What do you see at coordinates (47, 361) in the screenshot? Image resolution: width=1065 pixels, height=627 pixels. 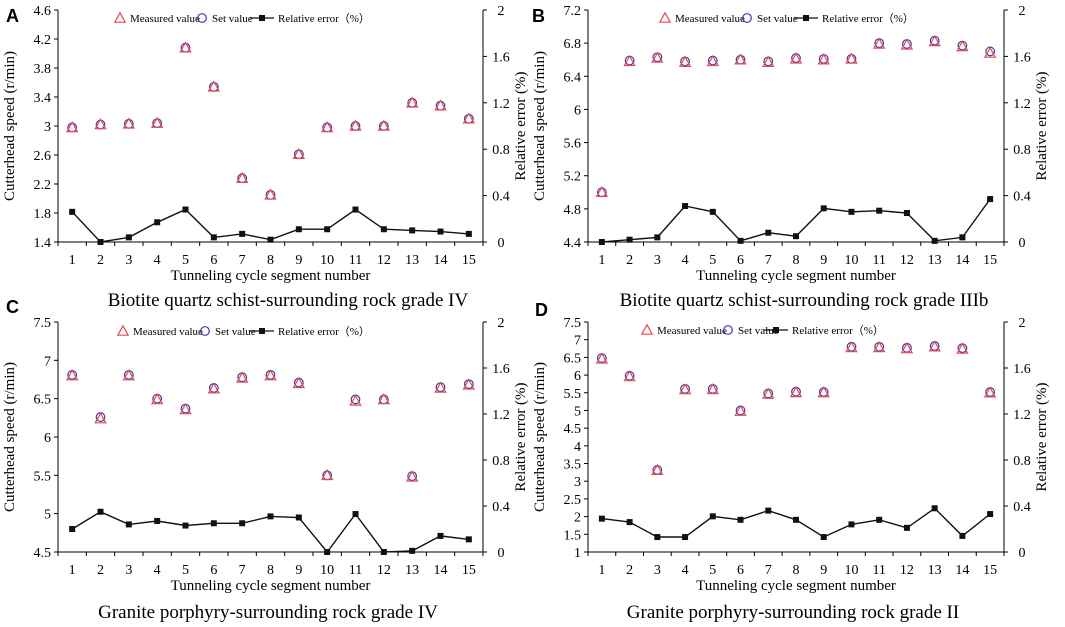 I see `y-tick-label-left: 7` at bounding box center [47, 361].